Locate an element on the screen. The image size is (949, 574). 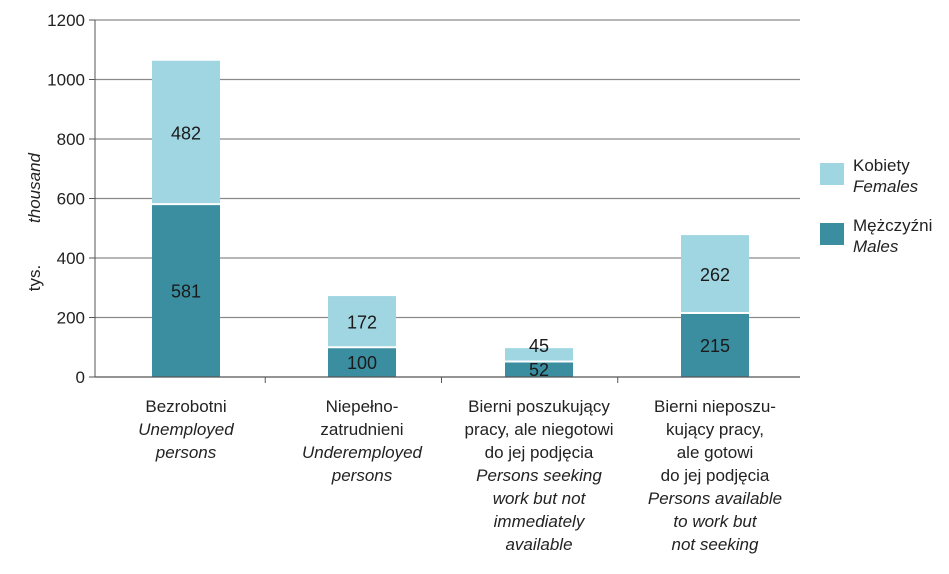
x-axis is located at coordinates (447, 379).